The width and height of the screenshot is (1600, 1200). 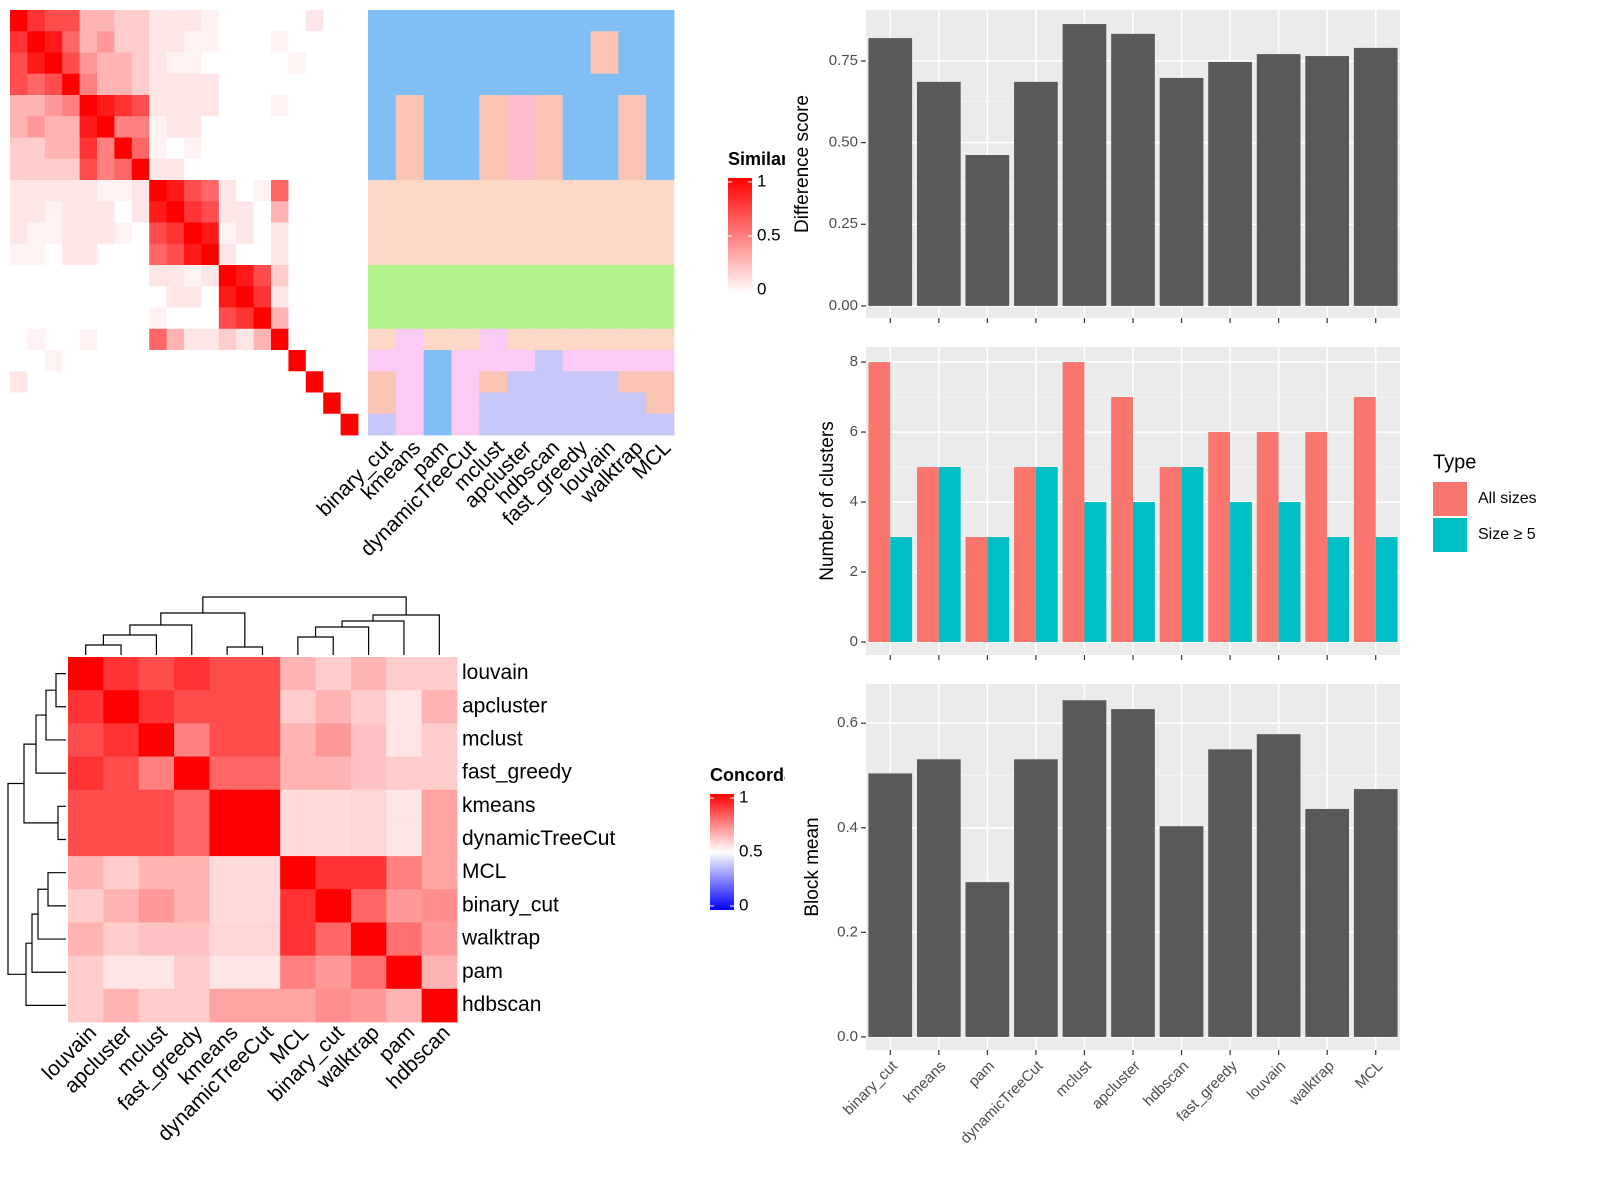 What do you see at coordinates (761, 180) in the screenshot?
I see `legend-tick-label: 1` at bounding box center [761, 180].